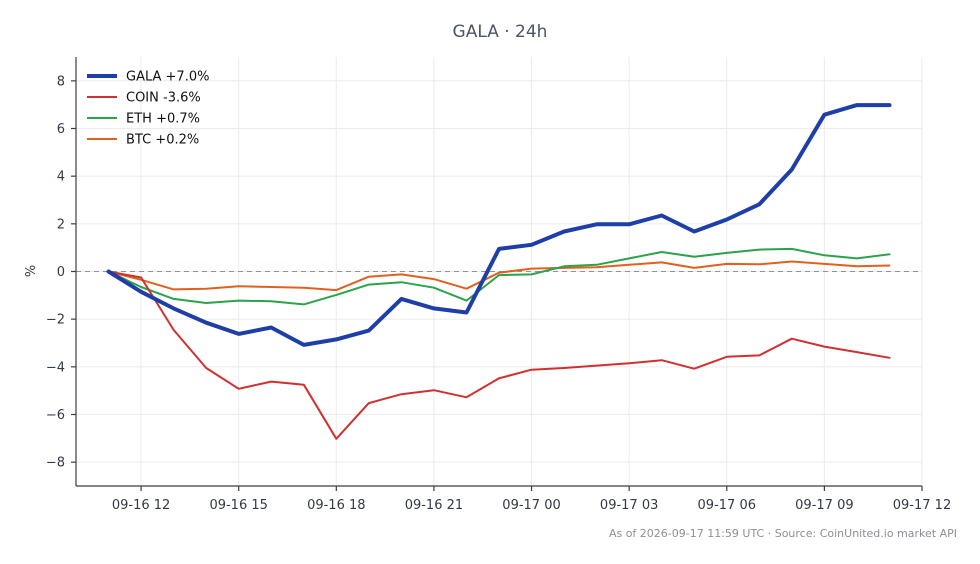 The width and height of the screenshot is (980, 564). Describe the element at coordinates (55, 415) in the screenshot. I see `y-tick-label: −6` at that location.